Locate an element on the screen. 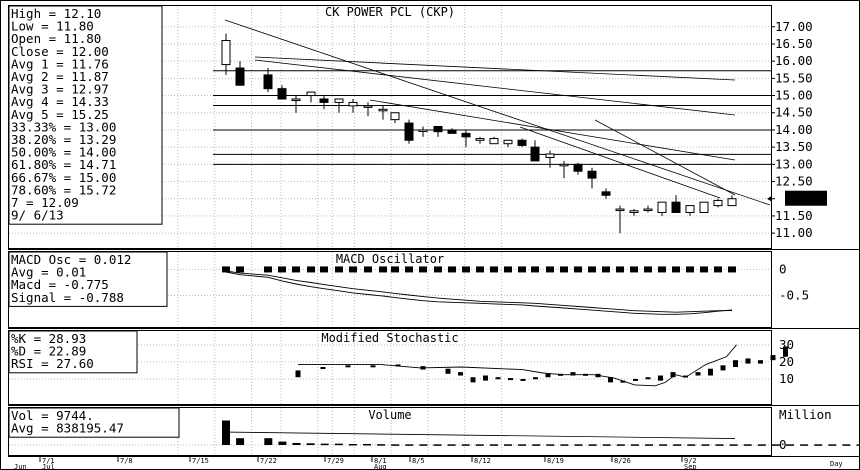 The width and height of the screenshot is (860, 470). price-info-line: High = 12.10 is located at coordinates (56, 13).